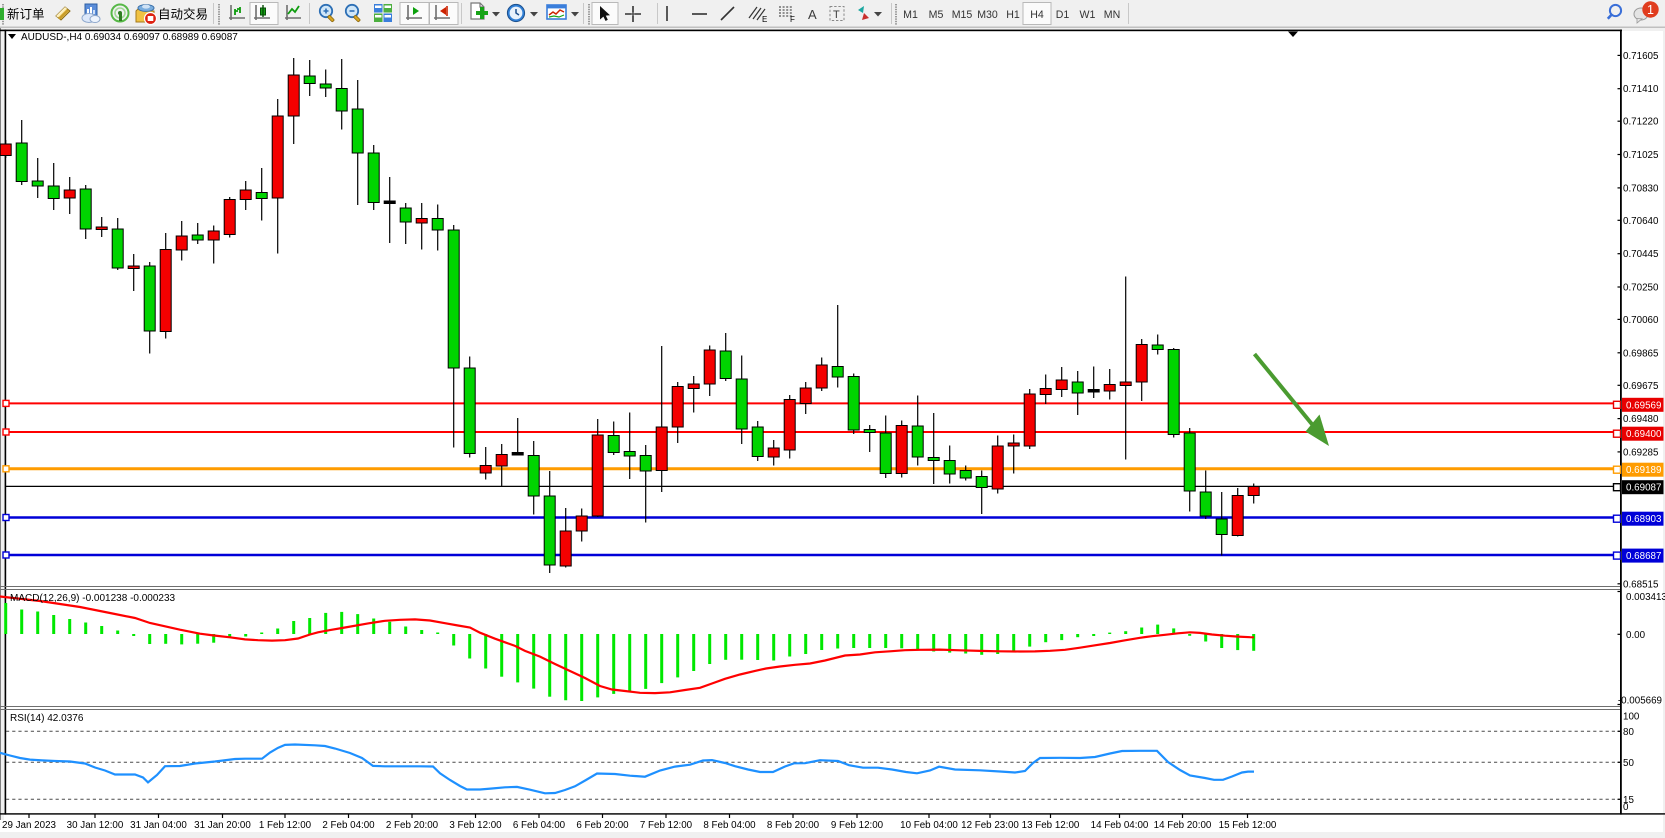  Describe the element at coordinates (1641, 56) in the screenshot. I see `svg-text: 0.71605` at that location.